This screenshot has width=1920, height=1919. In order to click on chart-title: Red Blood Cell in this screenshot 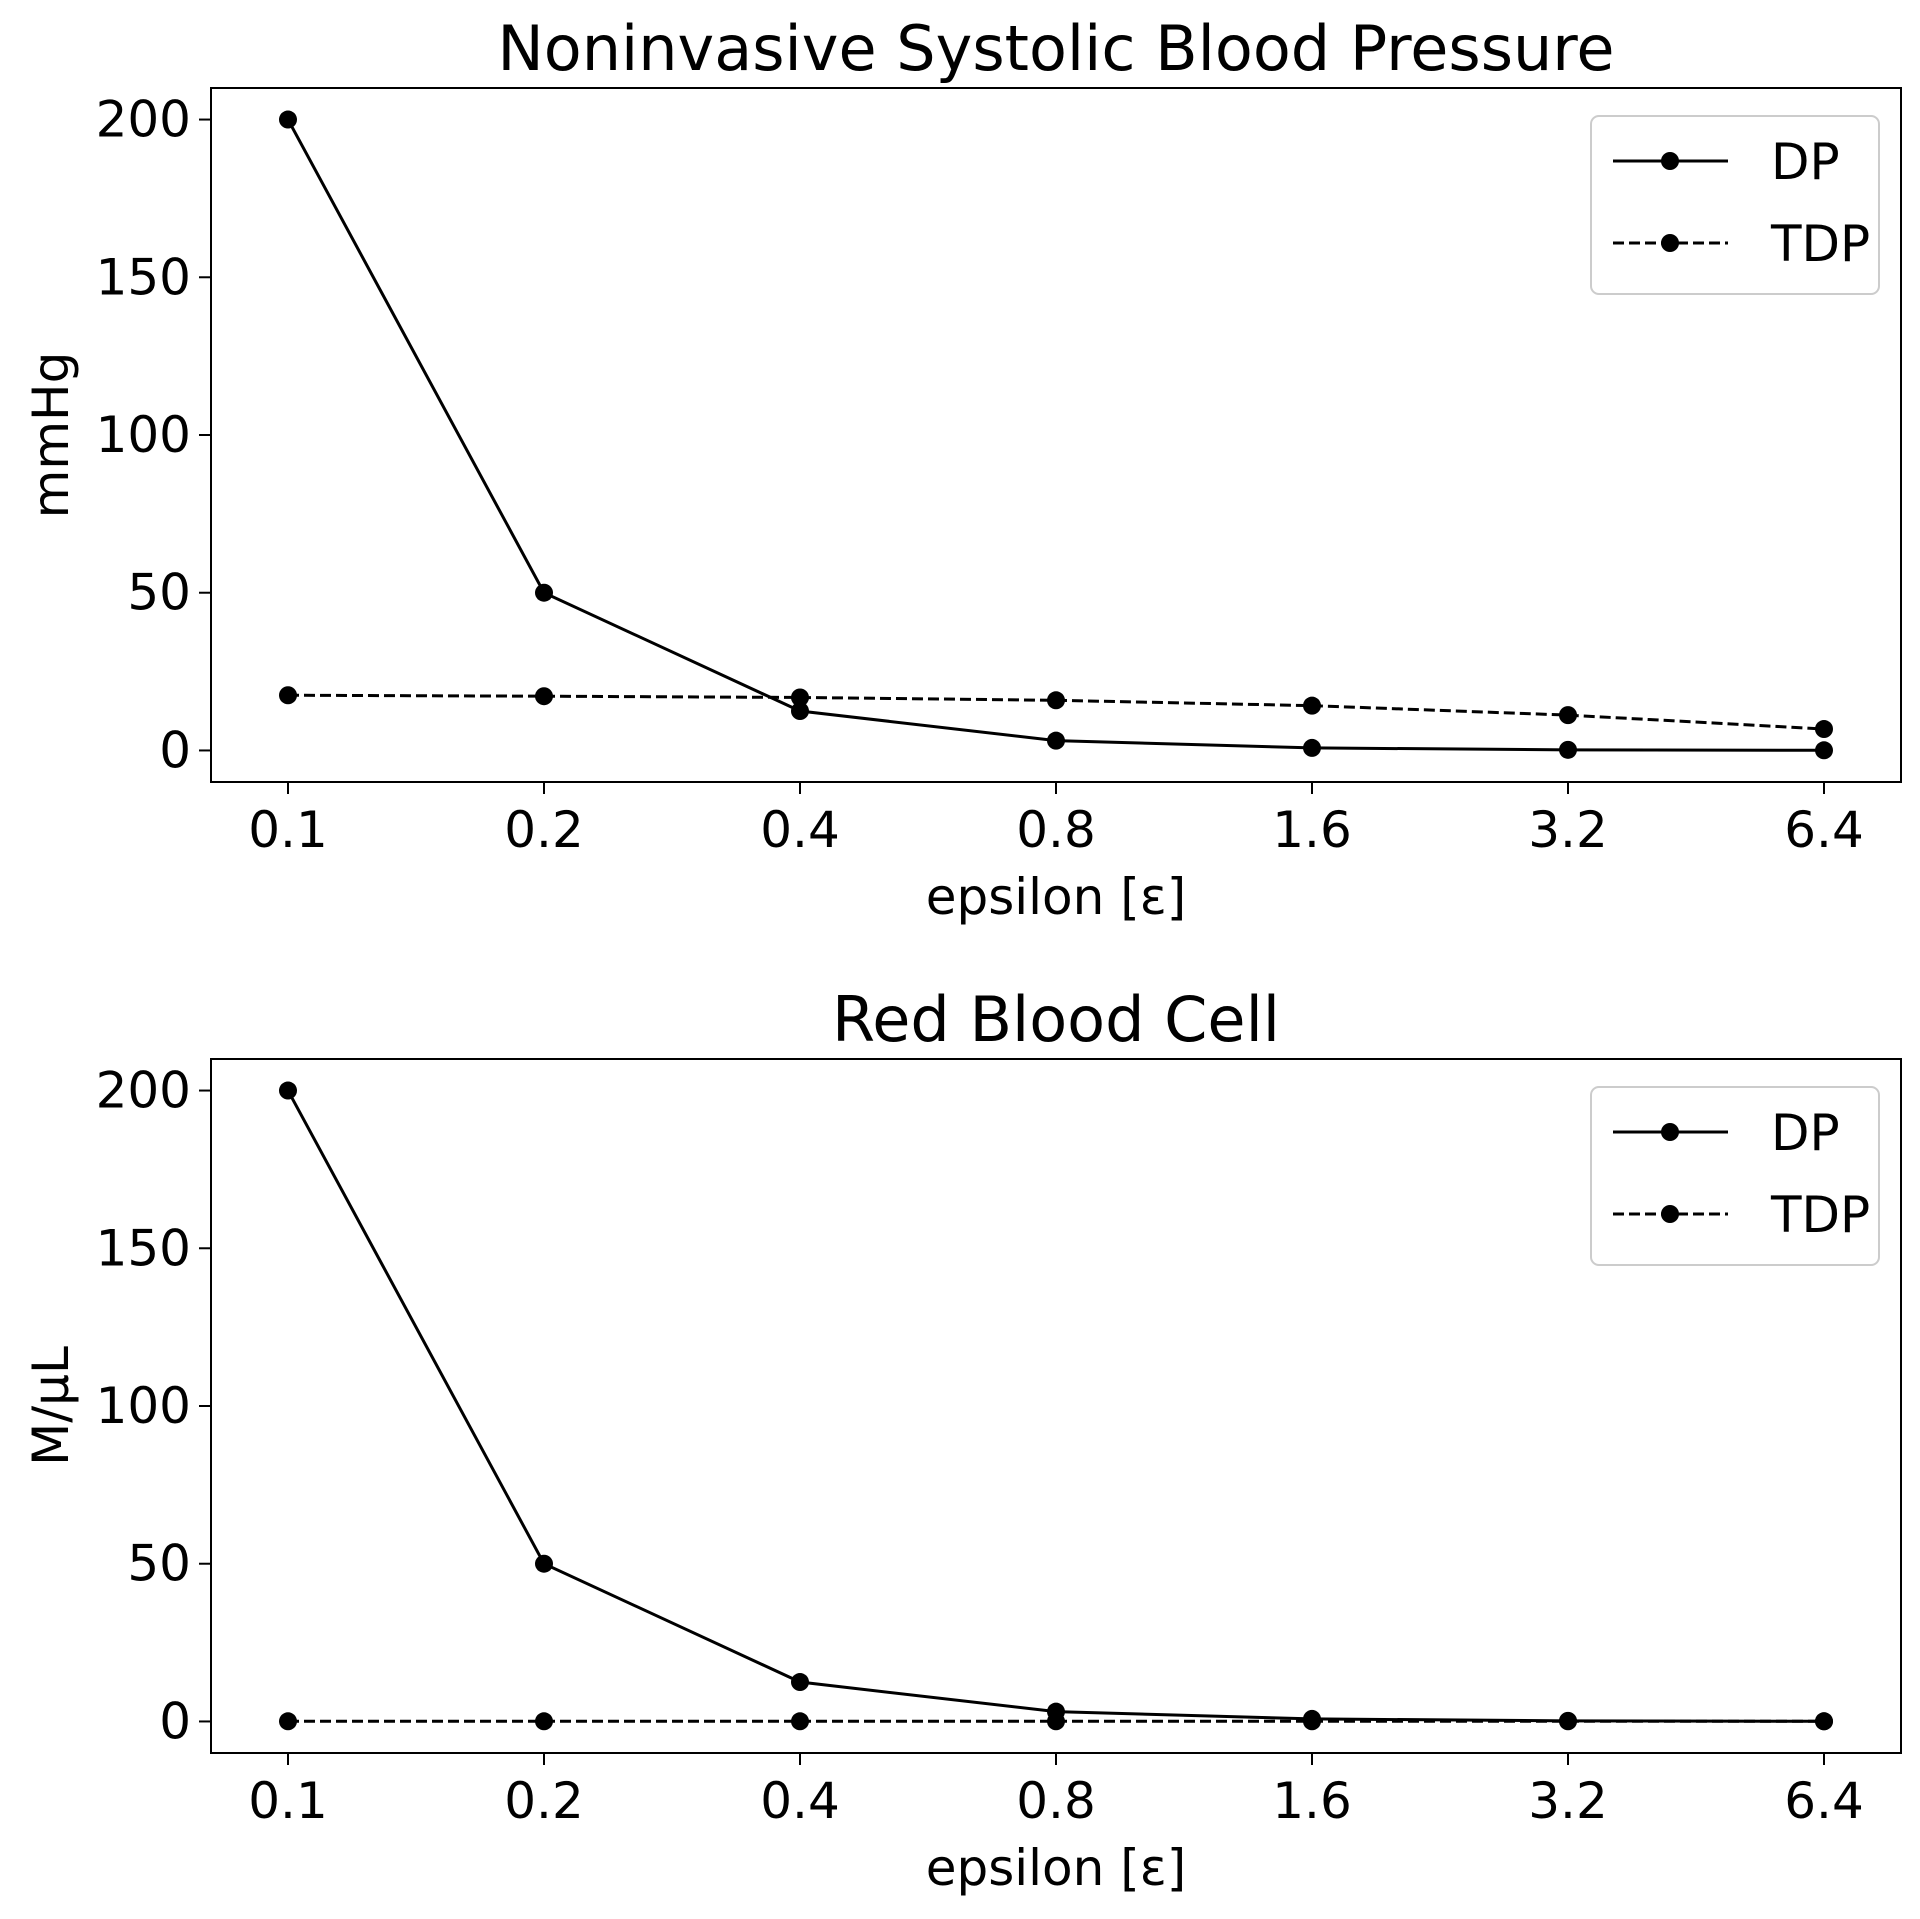, I will do `click(1056, 1019)`.